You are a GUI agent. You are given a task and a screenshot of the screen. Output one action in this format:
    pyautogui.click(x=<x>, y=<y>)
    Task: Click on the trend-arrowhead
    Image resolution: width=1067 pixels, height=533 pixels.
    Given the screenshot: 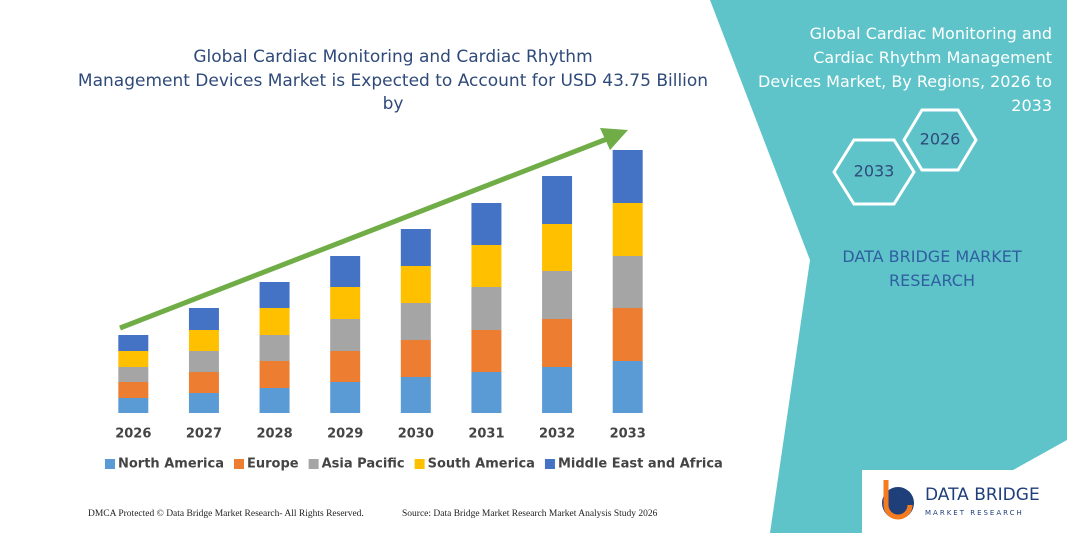 What is the action you would take?
    pyautogui.click(x=614, y=139)
    